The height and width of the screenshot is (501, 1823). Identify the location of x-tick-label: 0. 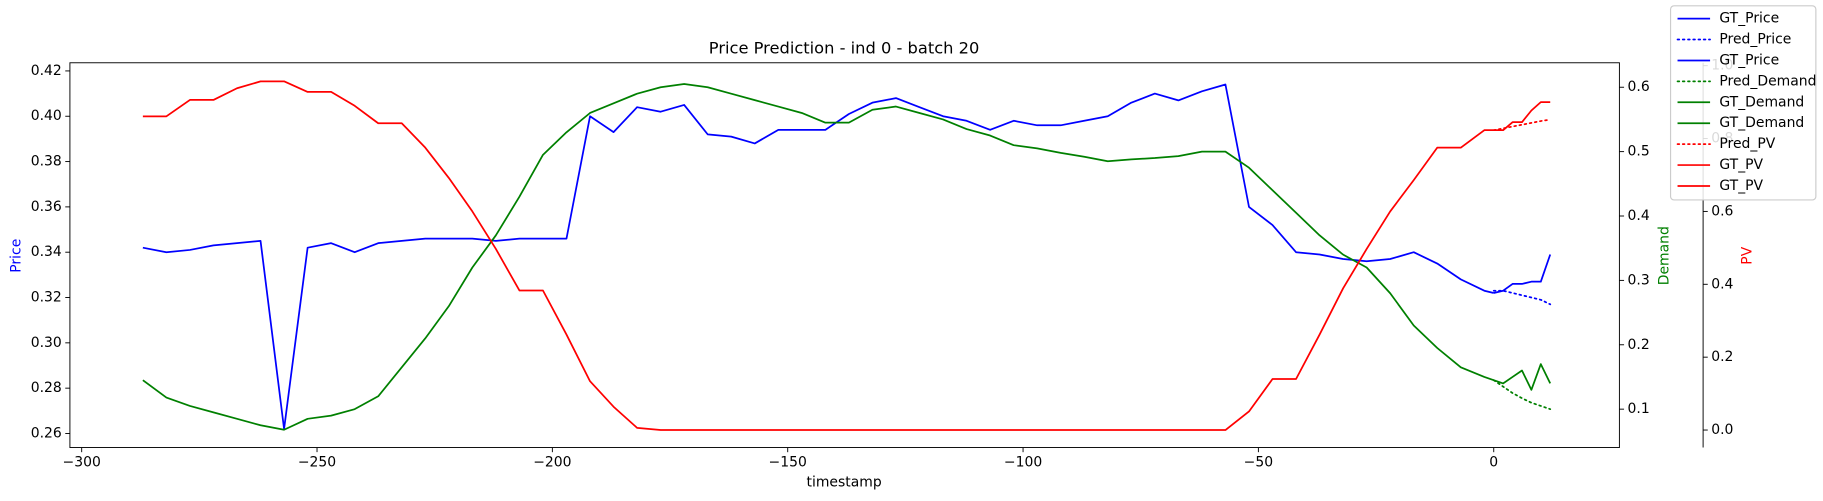
(1493, 463).